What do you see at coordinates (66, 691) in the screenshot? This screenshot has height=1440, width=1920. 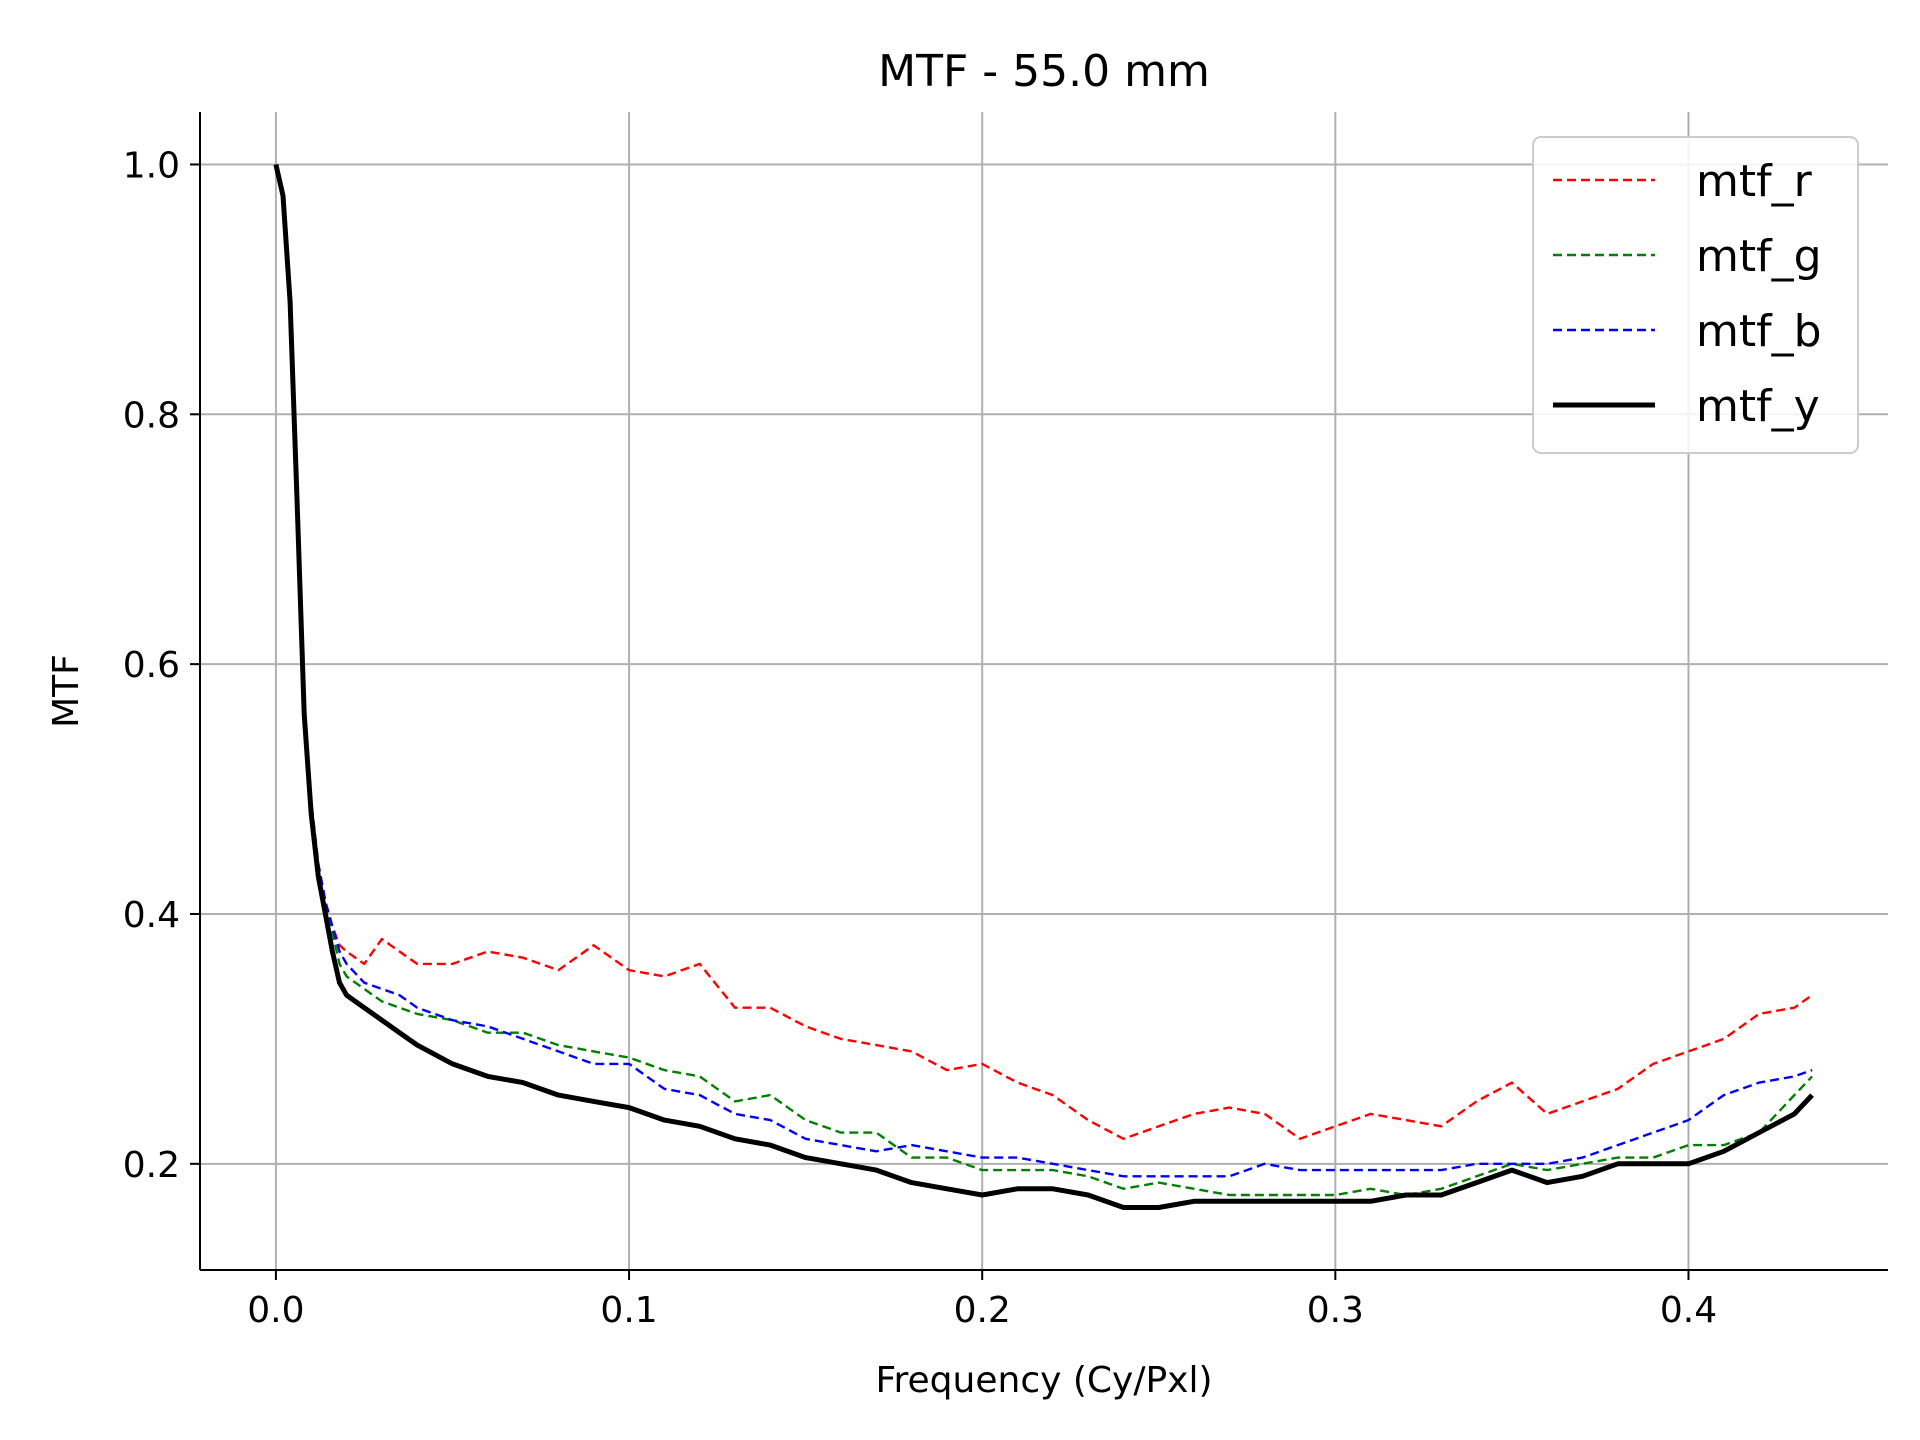 I see `y-axis-label: MTF` at bounding box center [66, 691].